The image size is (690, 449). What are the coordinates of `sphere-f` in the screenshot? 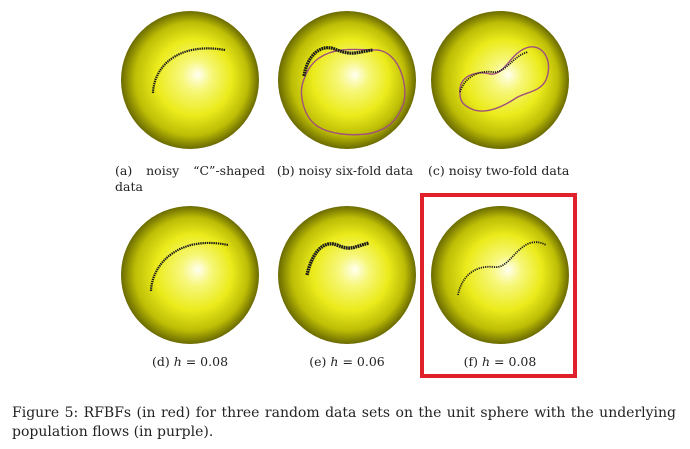 It's located at (500, 275).